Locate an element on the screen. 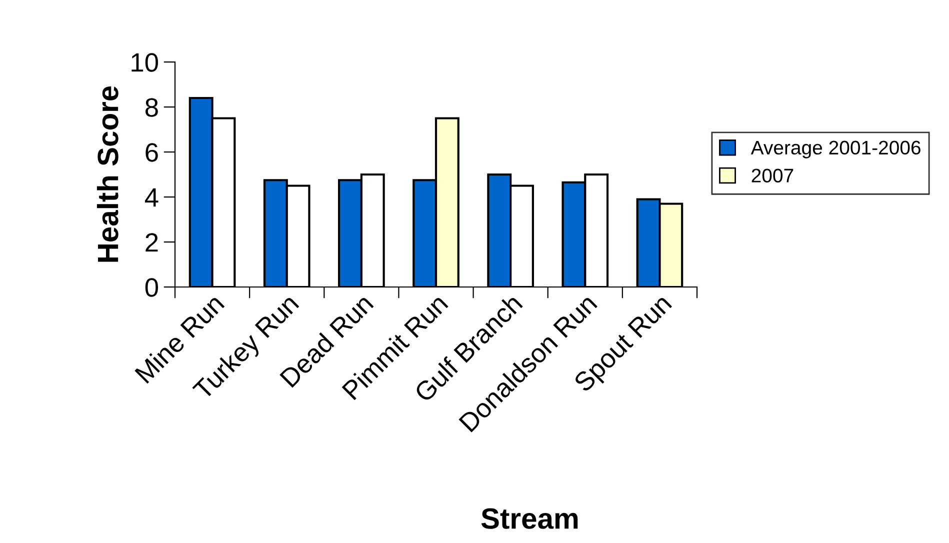 Image resolution: width=949 pixels, height=543 pixels. y-tick-label: 2 is located at coordinates (152, 242).